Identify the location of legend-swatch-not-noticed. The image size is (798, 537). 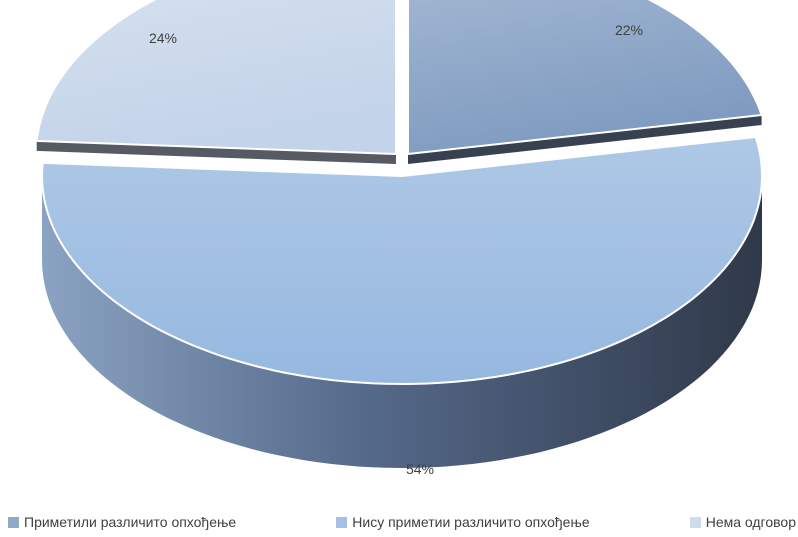
(342, 522).